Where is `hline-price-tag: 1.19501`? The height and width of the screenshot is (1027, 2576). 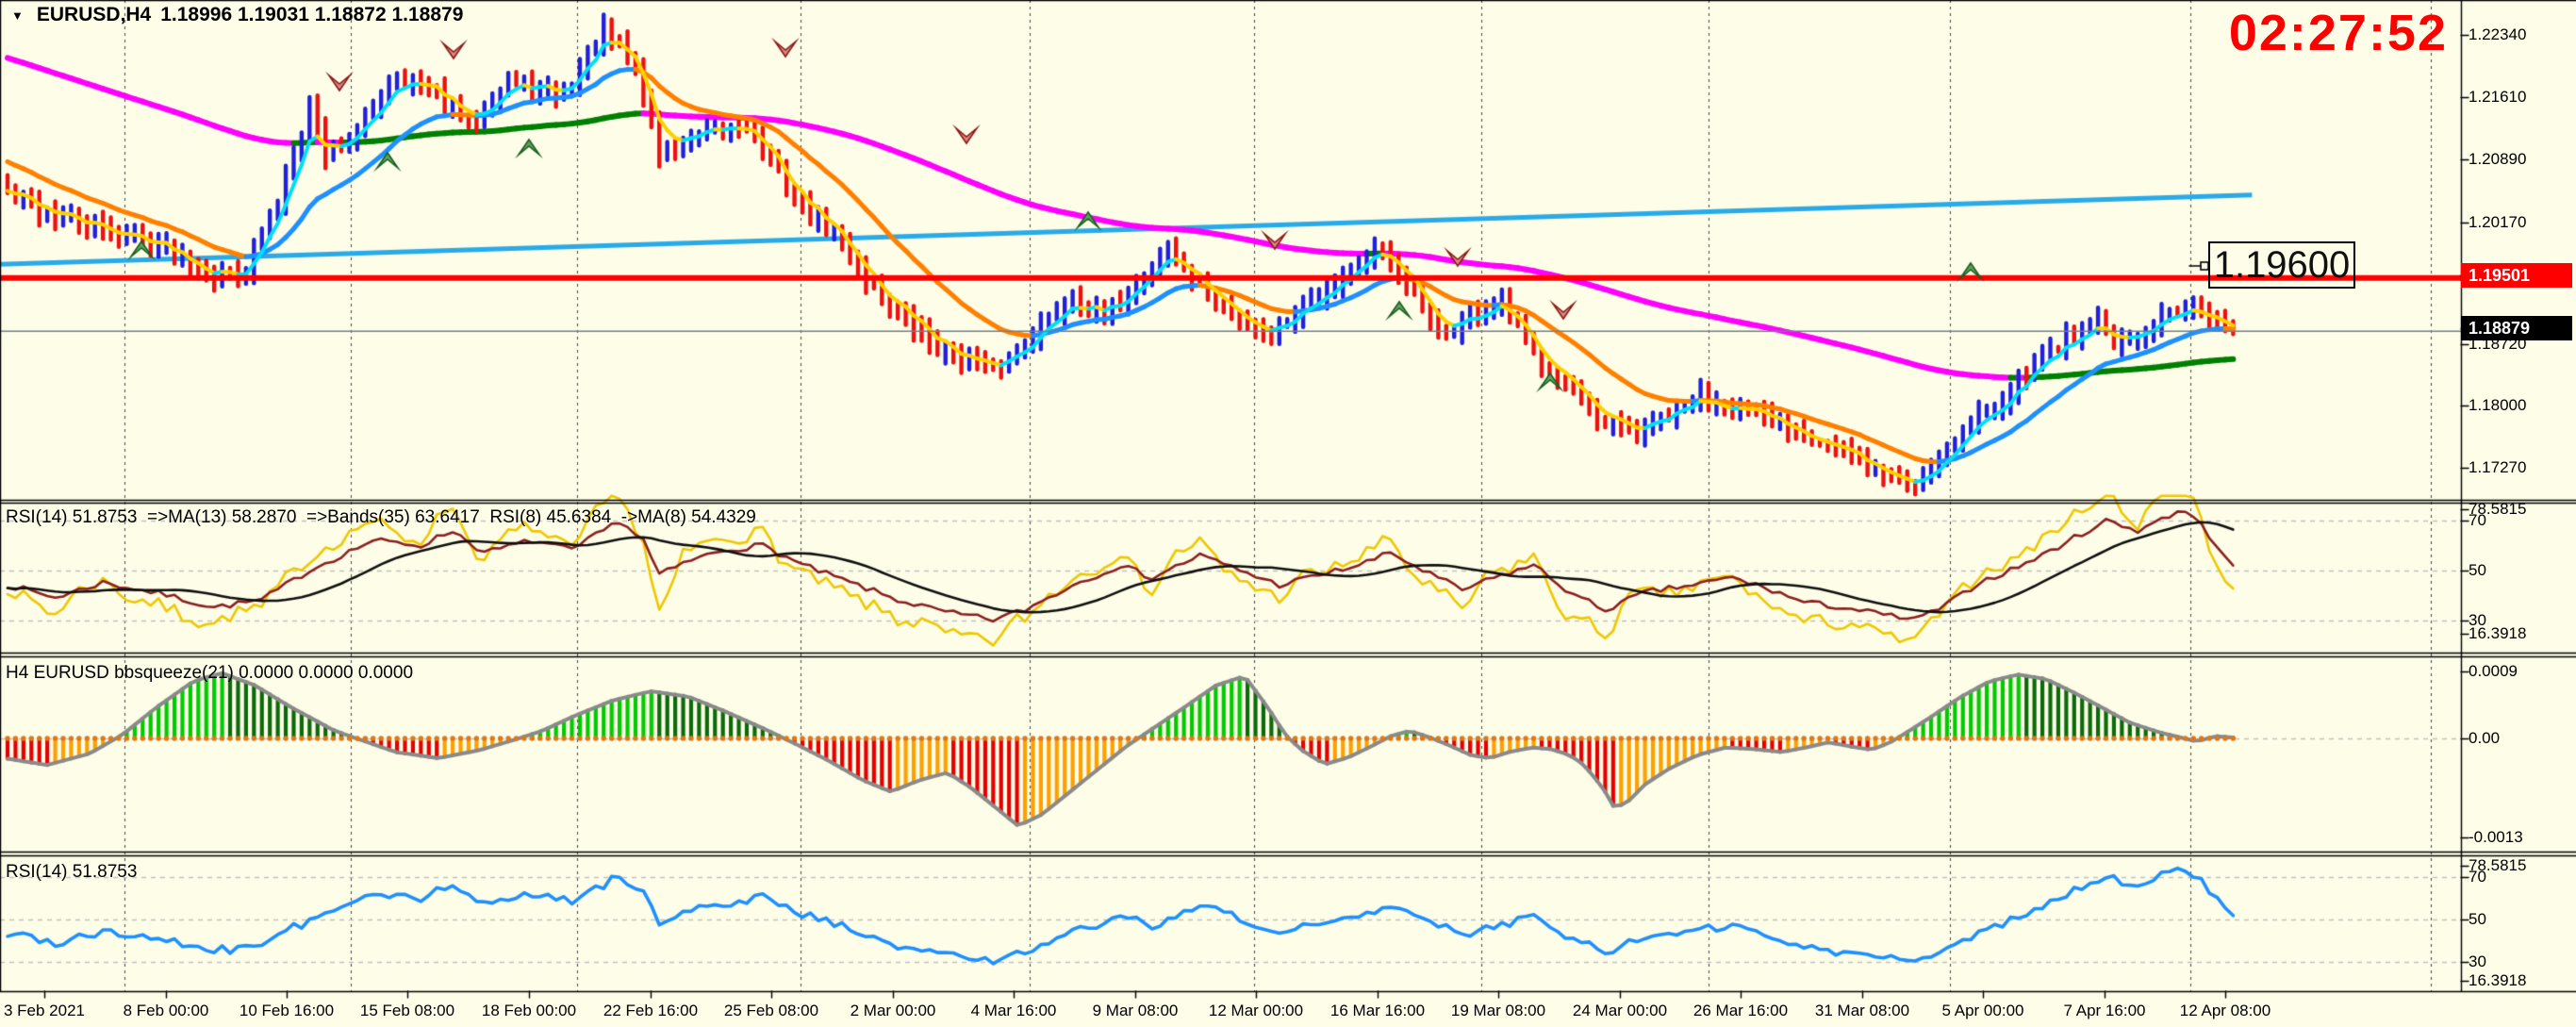
hline-price-tag: 1.19501 is located at coordinates (2516, 275).